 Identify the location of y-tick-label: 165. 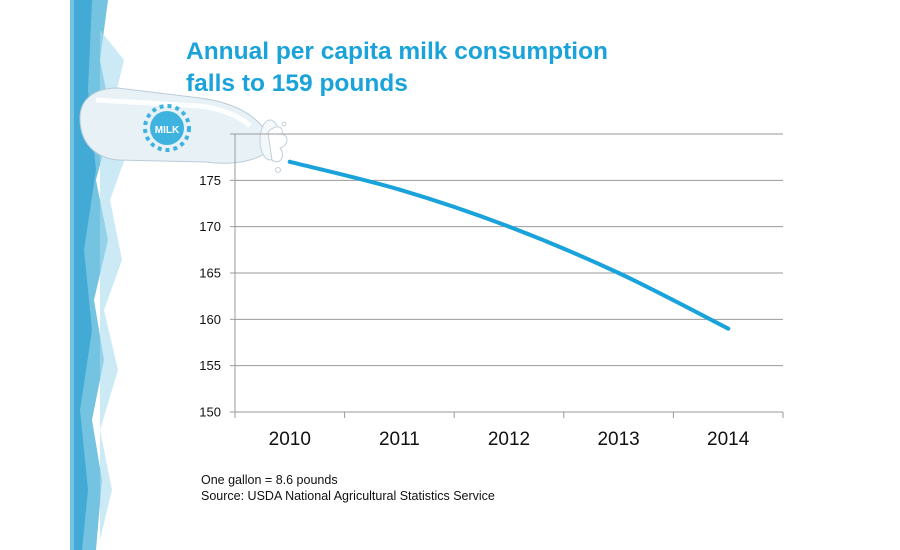
(210, 273).